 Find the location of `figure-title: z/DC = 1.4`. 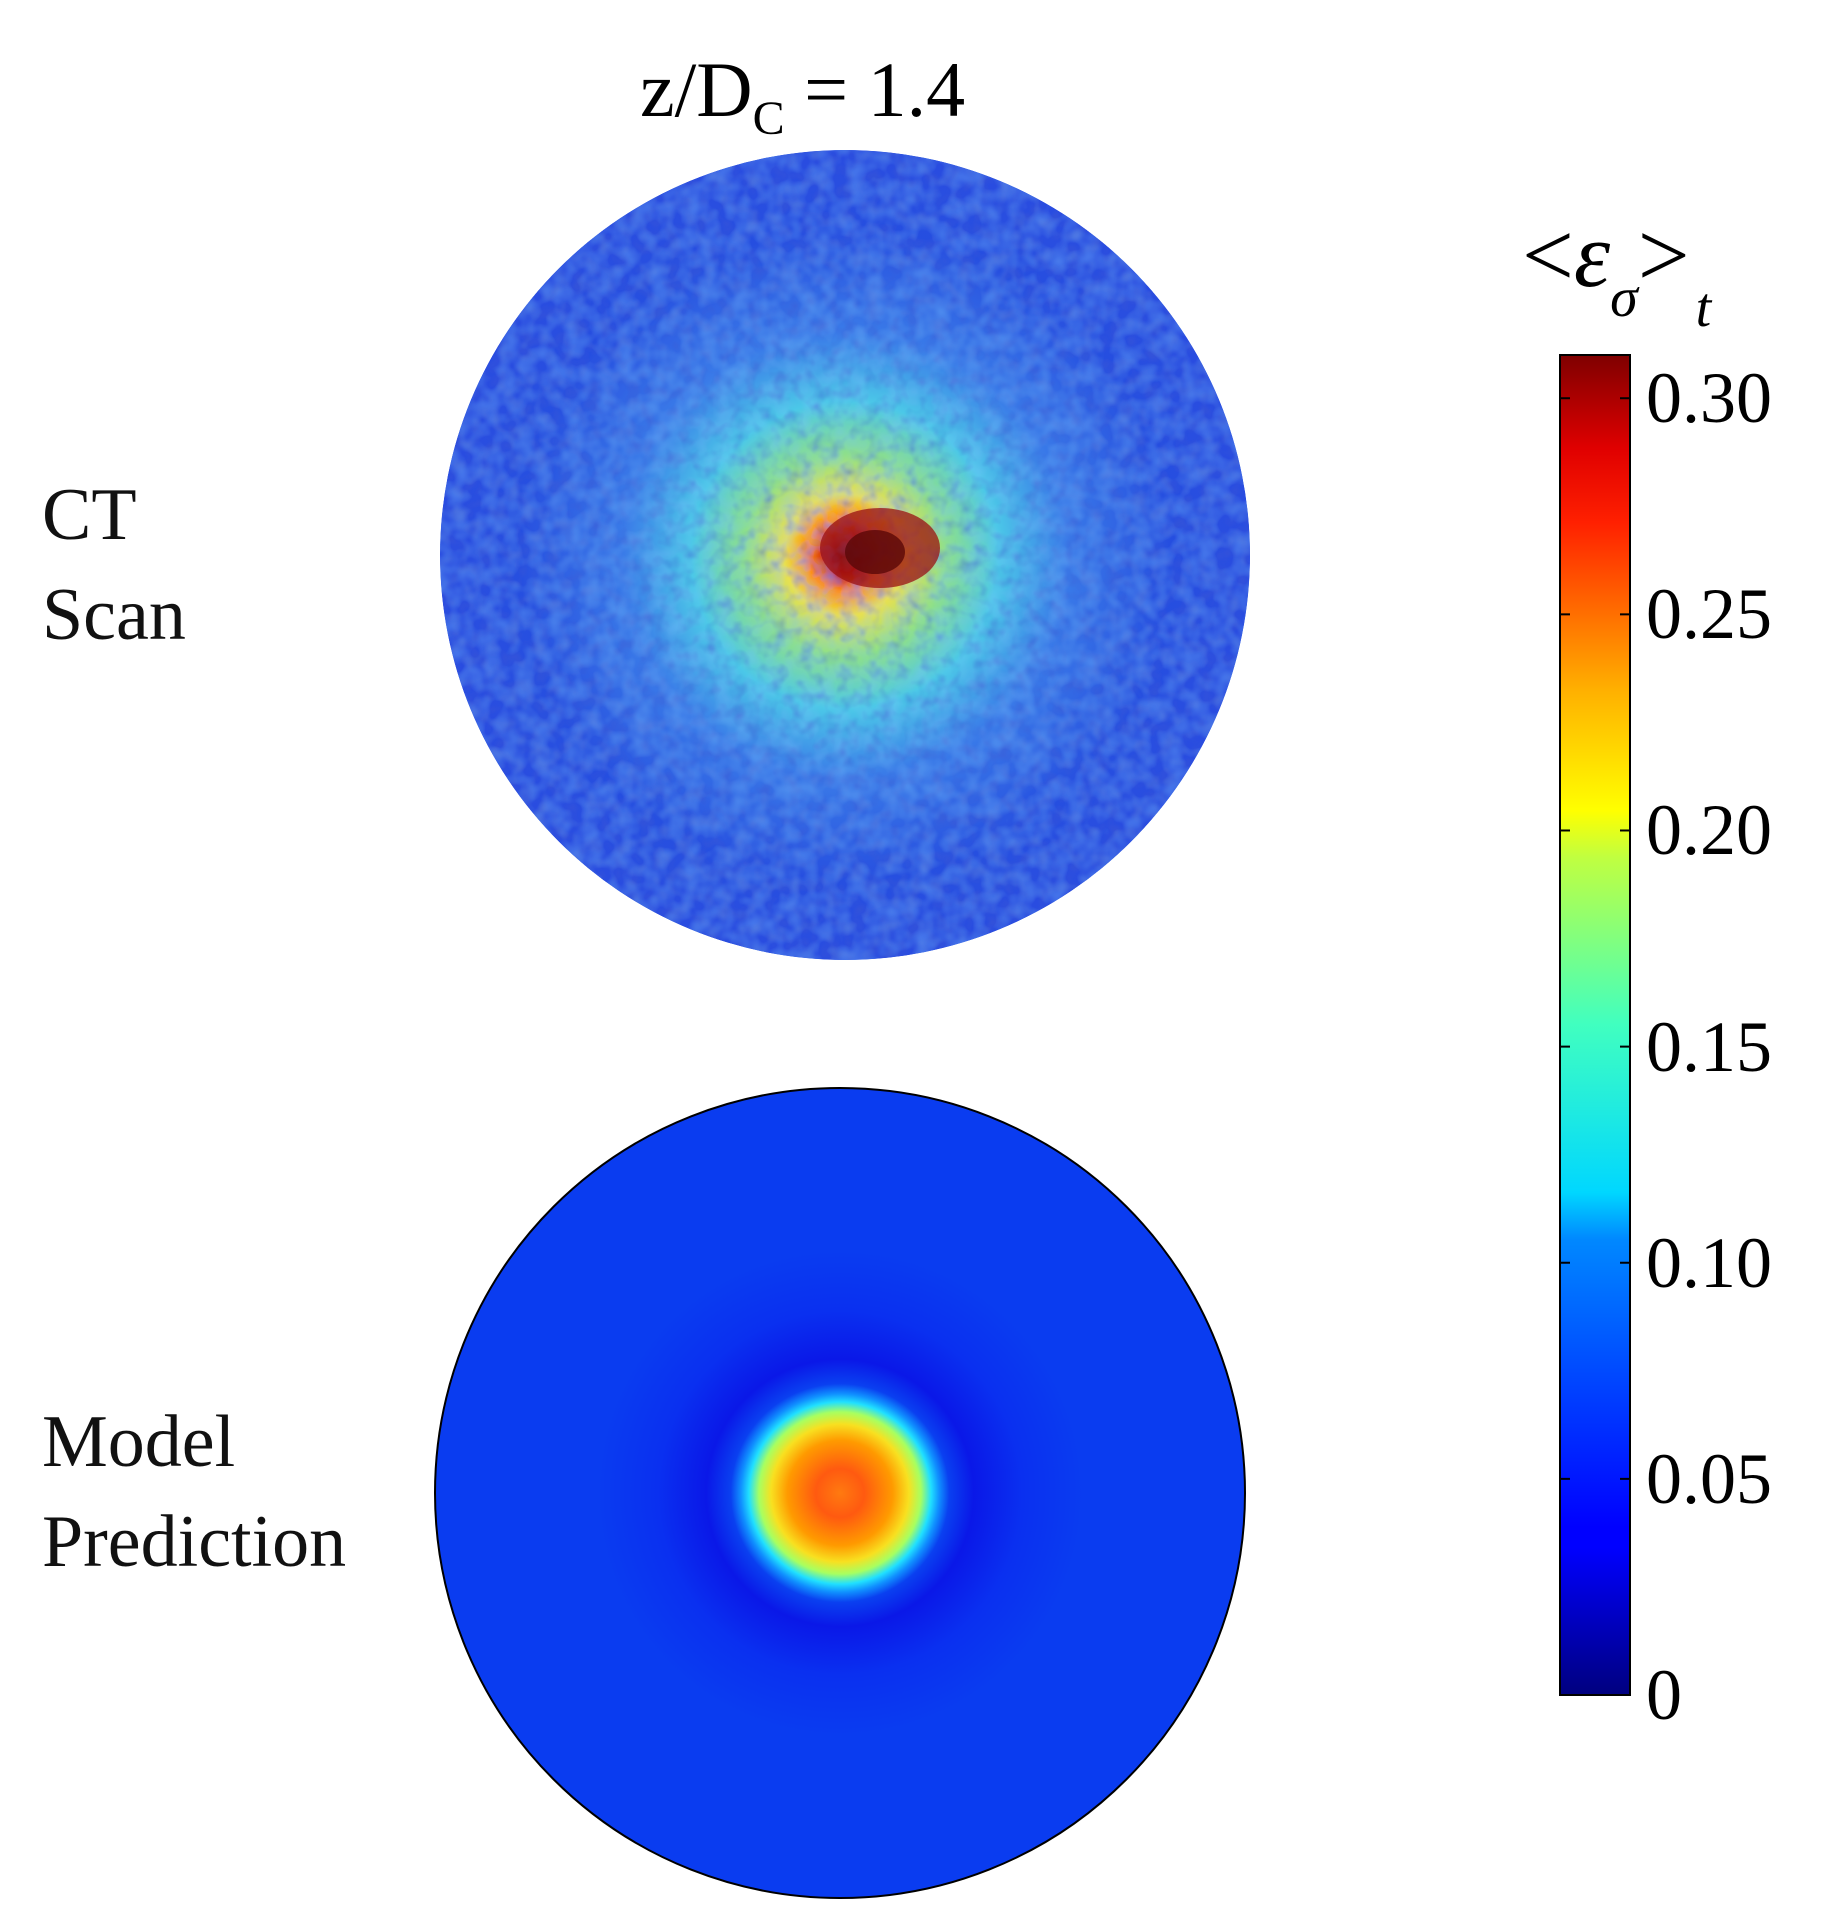

figure-title: z/DC = 1.4 is located at coordinates (803, 95).